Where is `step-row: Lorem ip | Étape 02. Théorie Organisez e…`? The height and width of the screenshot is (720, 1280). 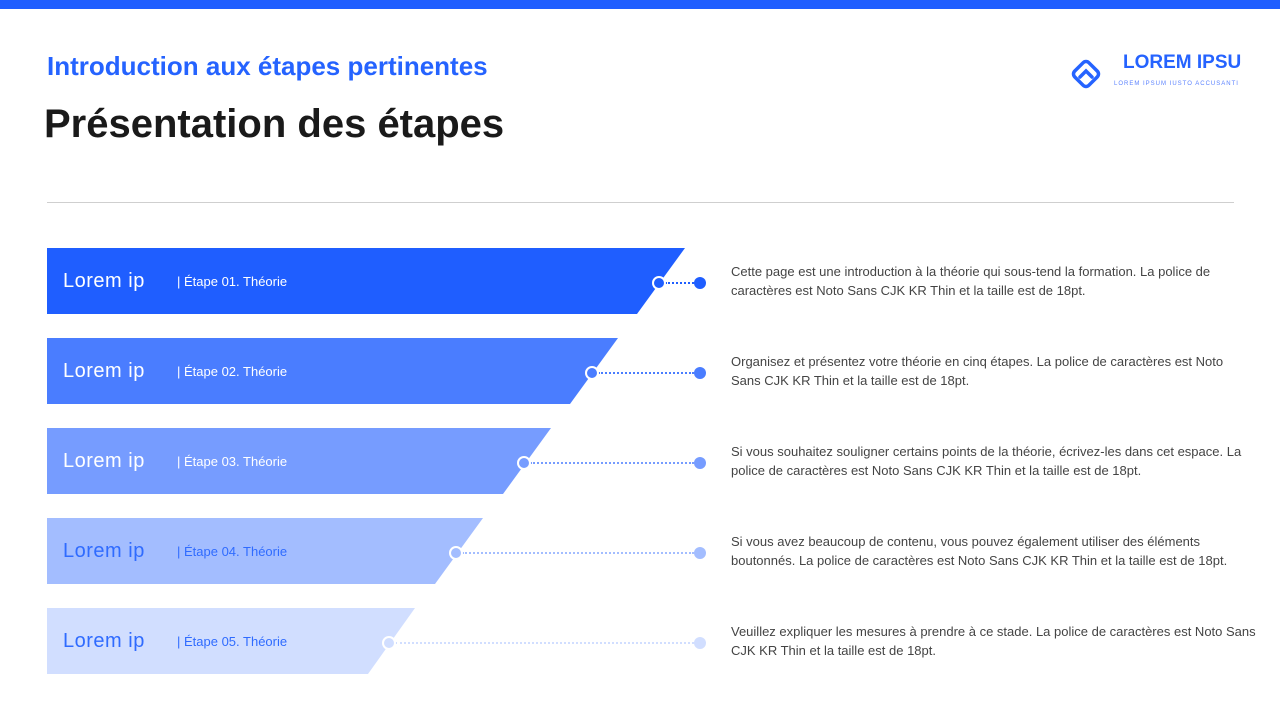 step-row: Lorem ip | Étape 02. Théorie Organisez e… is located at coordinates (640, 371).